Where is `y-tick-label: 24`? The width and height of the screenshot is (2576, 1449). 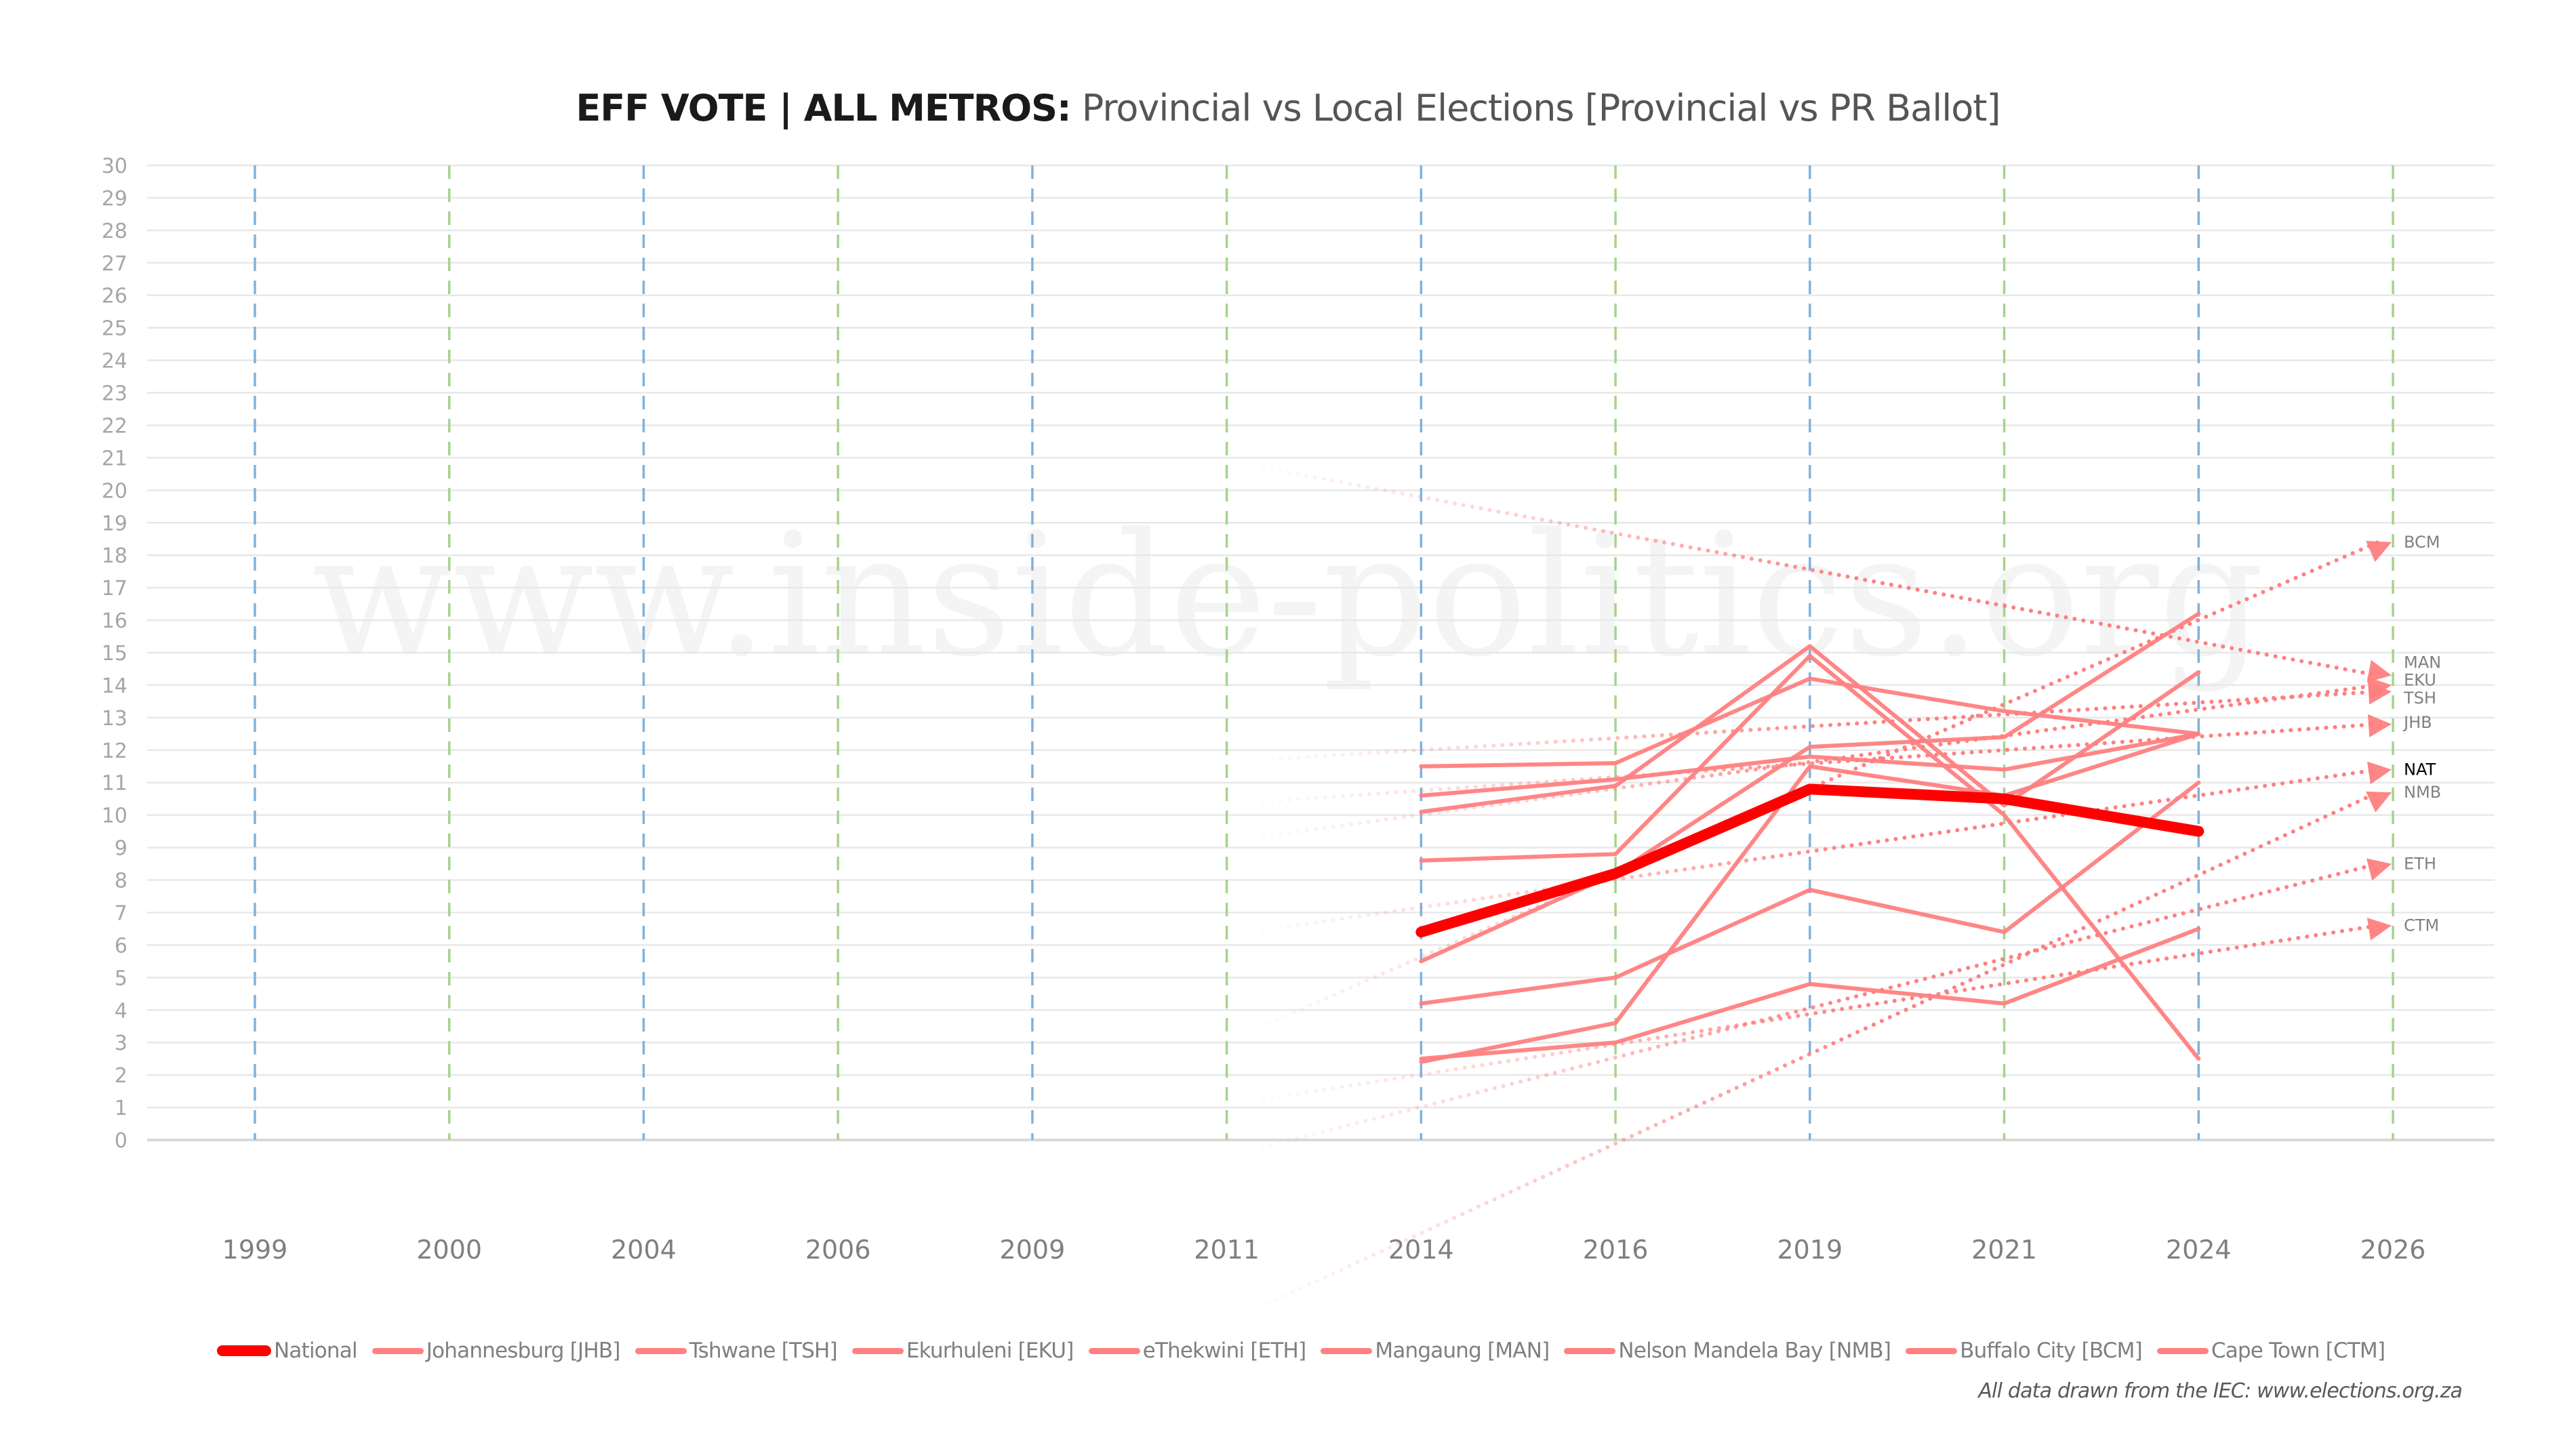 y-tick-label: 24 is located at coordinates (114, 361).